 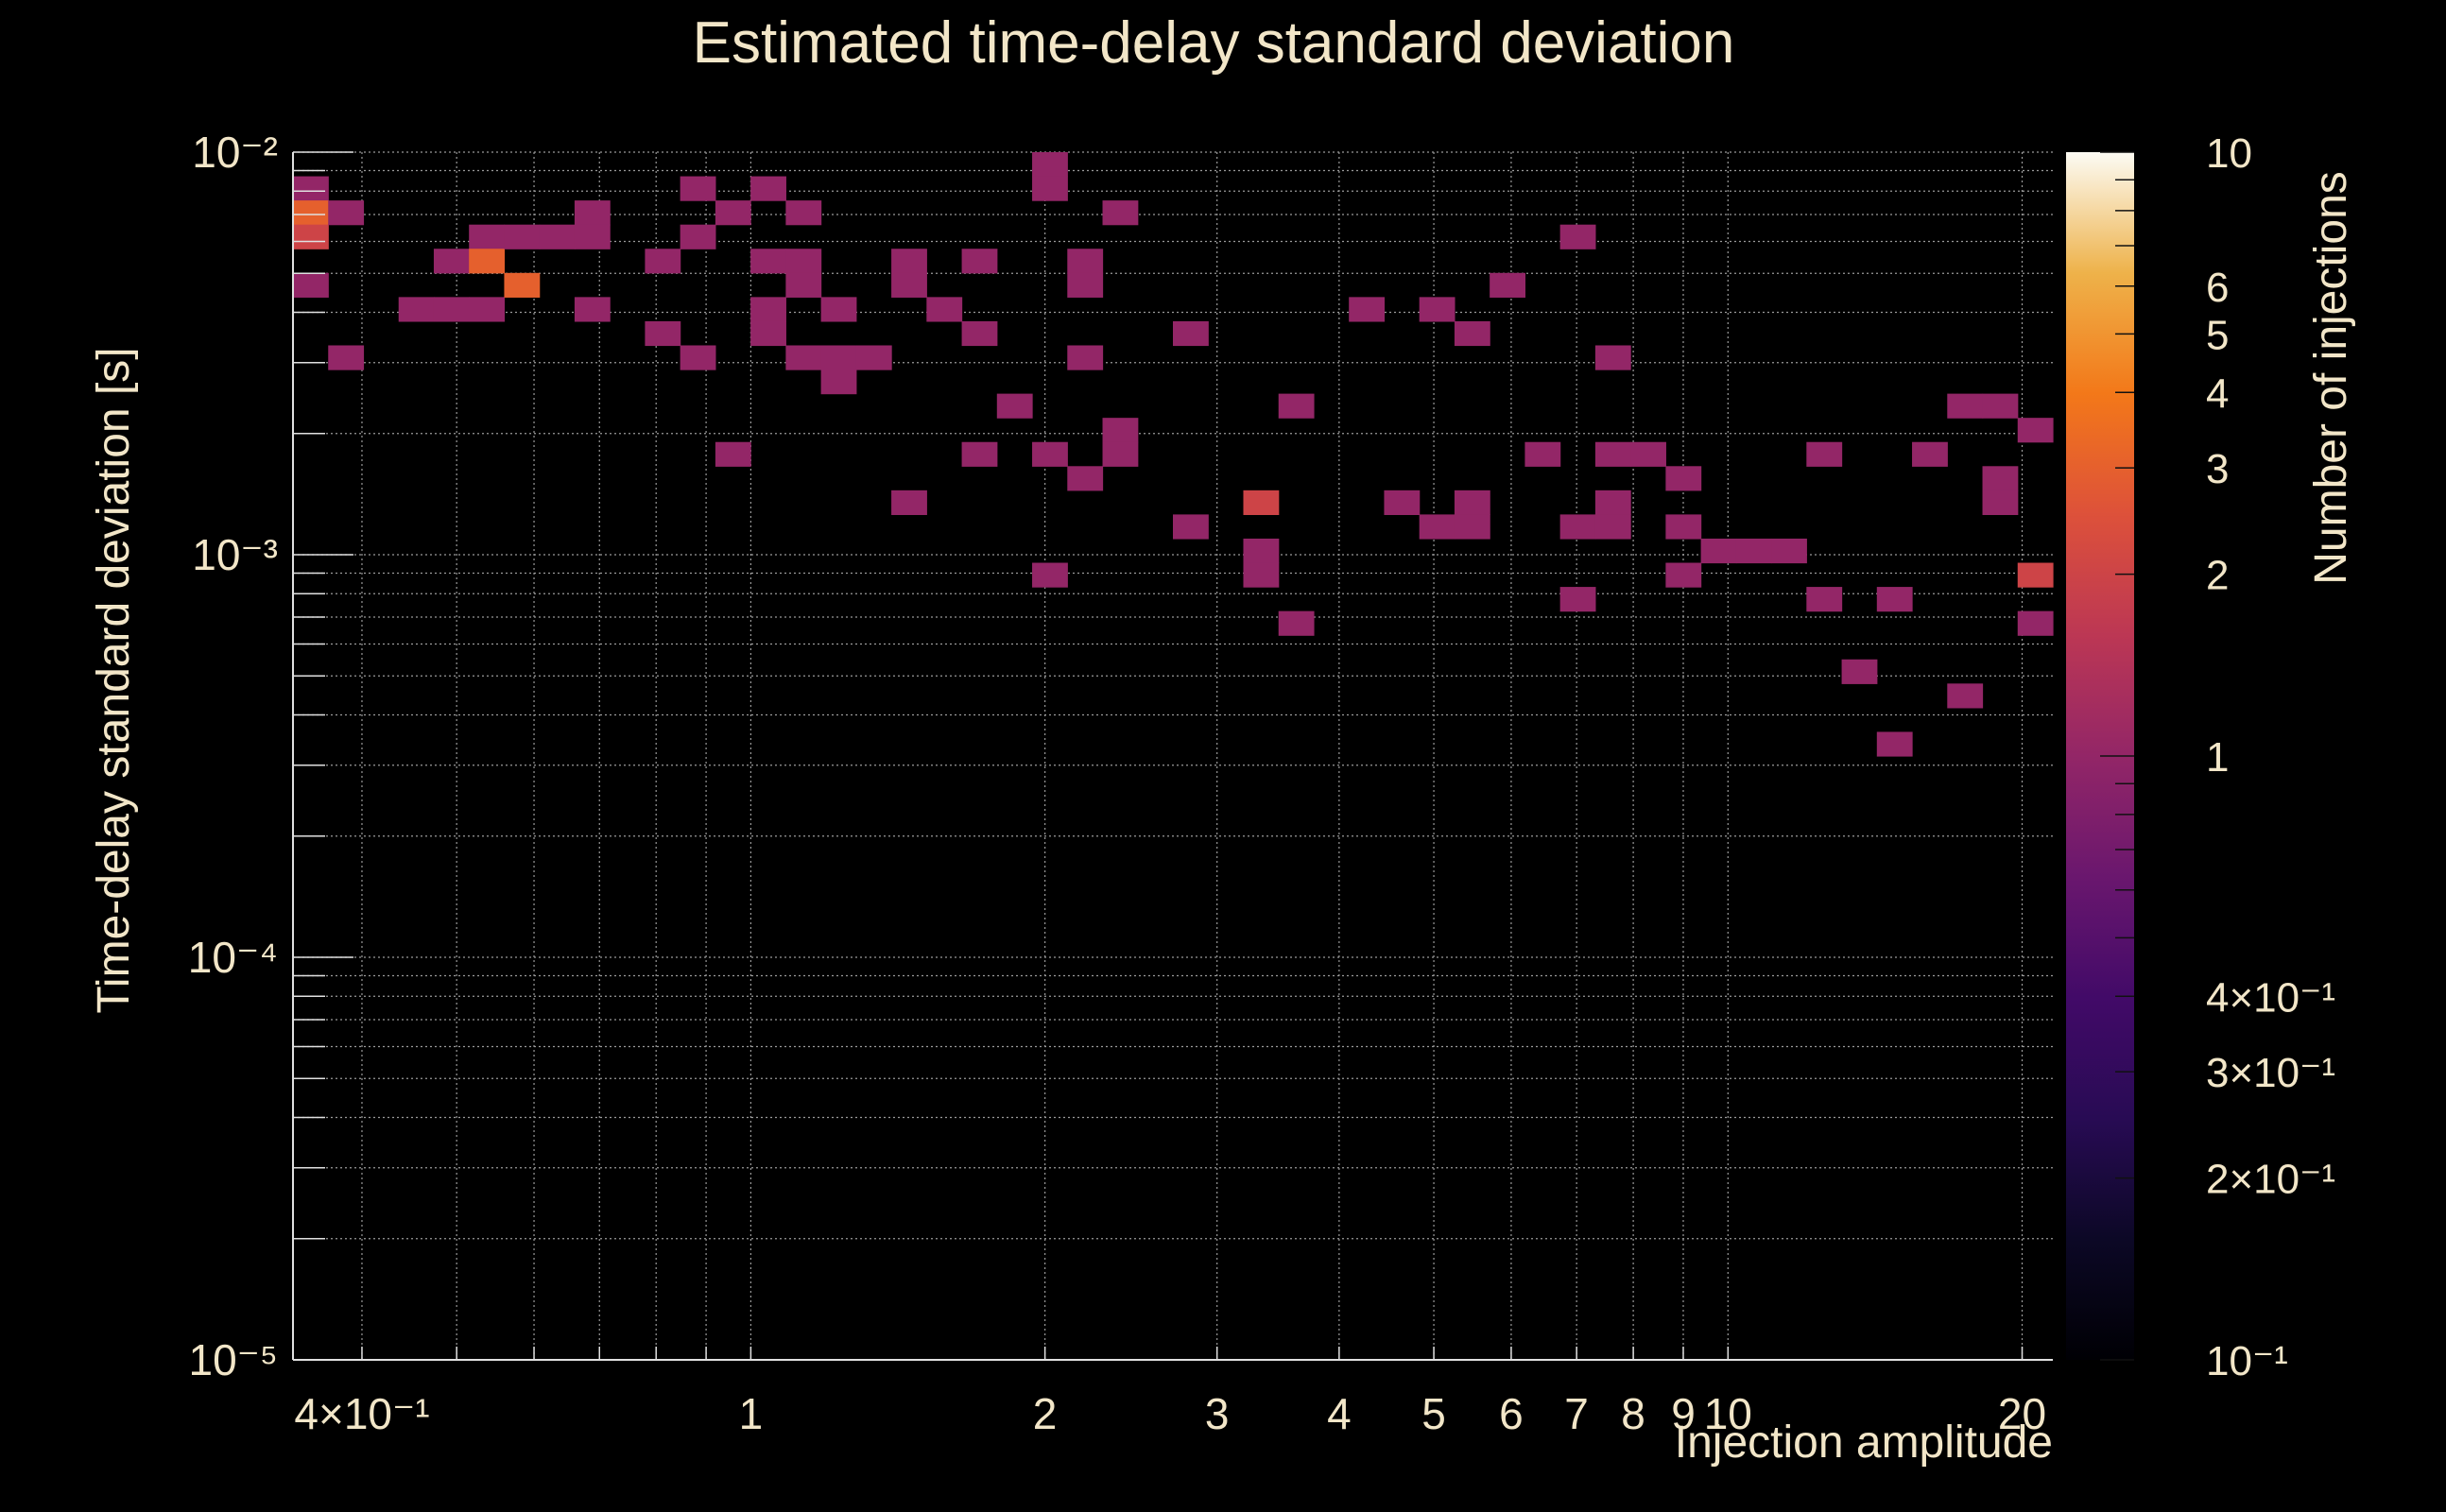 What do you see at coordinates (1217, 1413) in the screenshot?
I see `x-tick-label: 3` at bounding box center [1217, 1413].